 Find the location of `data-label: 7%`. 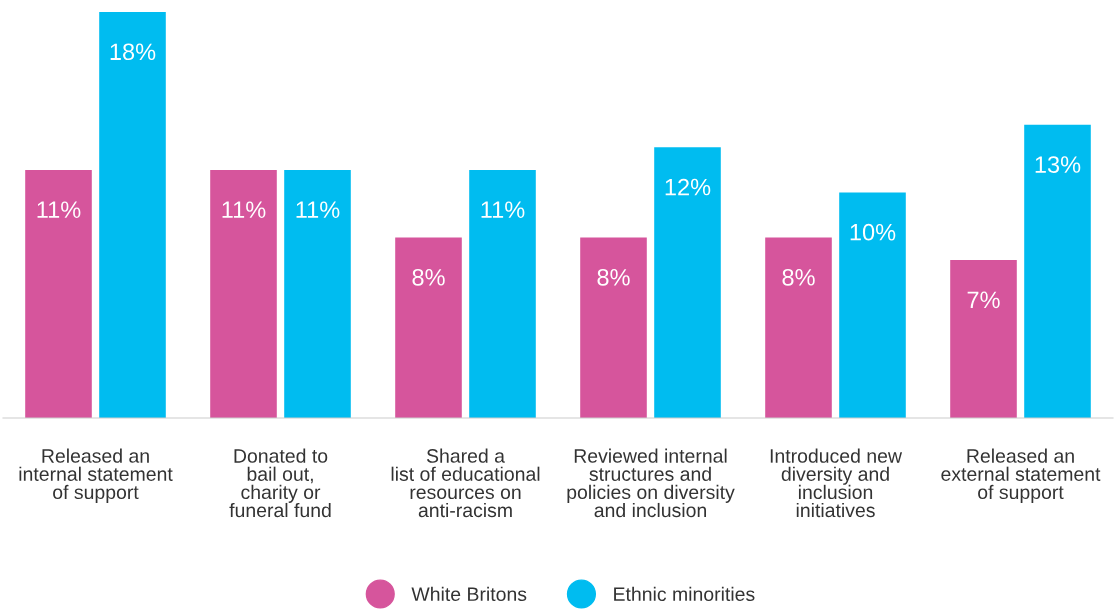

data-label: 7% is located at coordinates (983, 300).